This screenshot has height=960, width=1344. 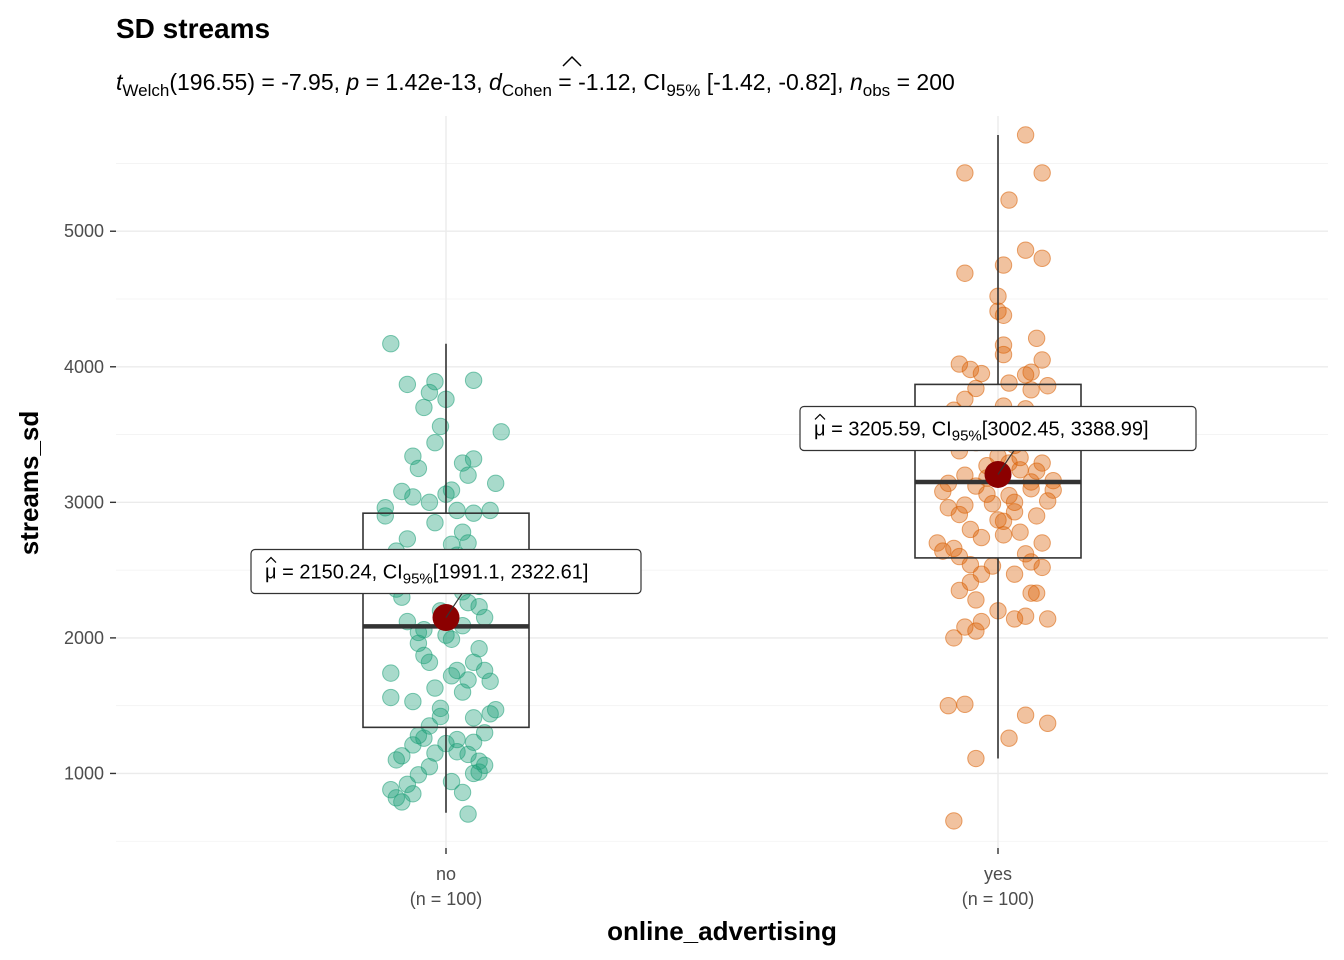 I want to click on d-hat-icon, so click(x=572, y=61).